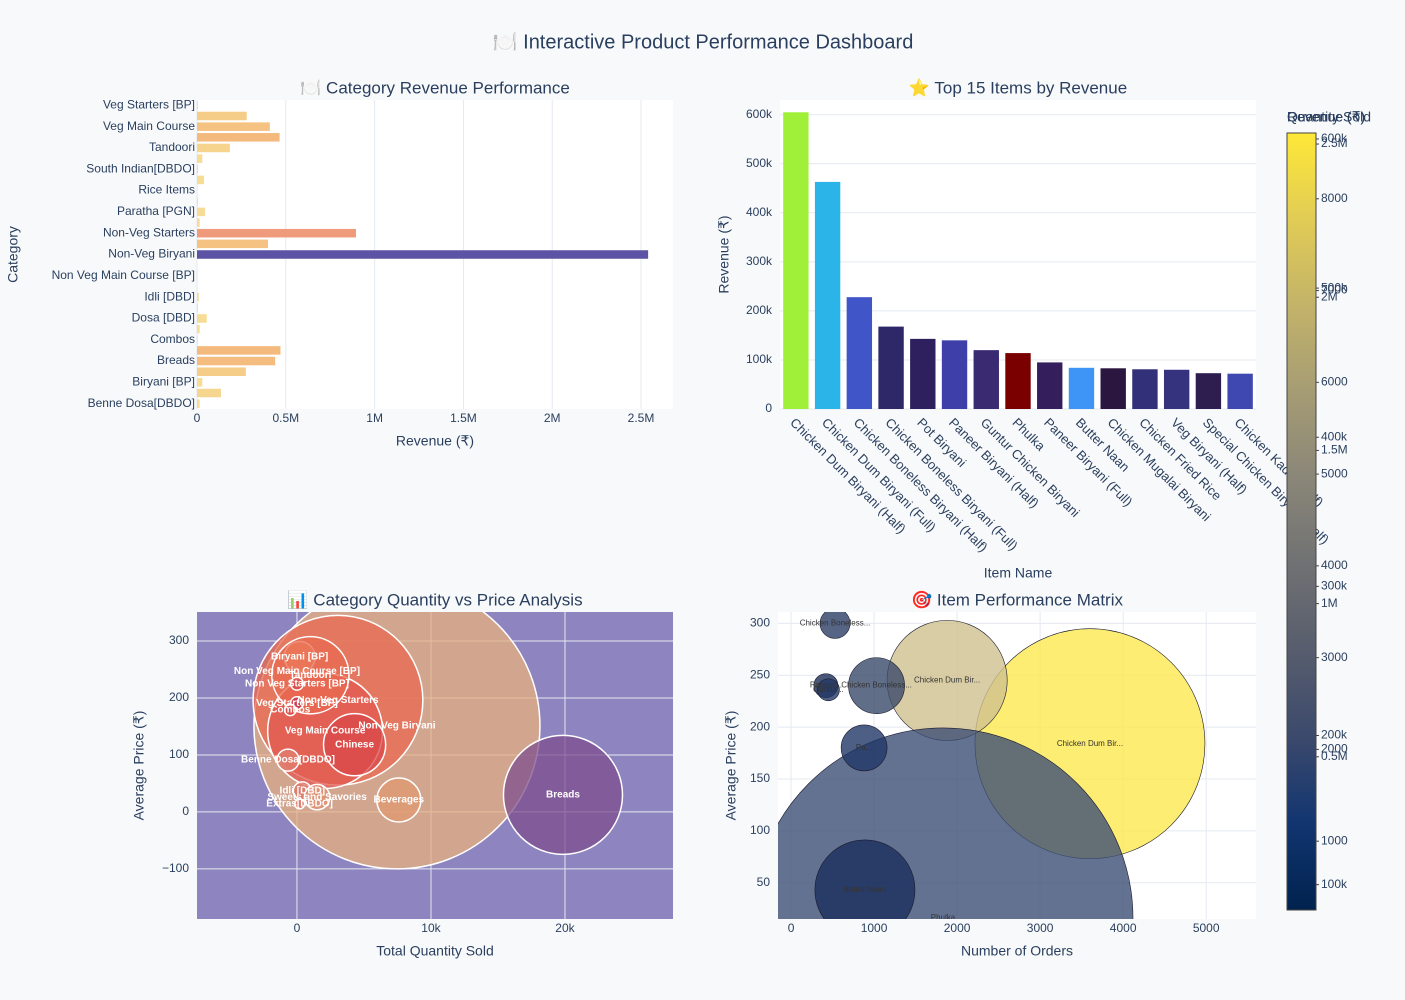 The image size is (1405, 1000). Describe the element at coordinates (1329, 603) in the screenshot. I see `colorbar-tick-label: 1M` at that location.